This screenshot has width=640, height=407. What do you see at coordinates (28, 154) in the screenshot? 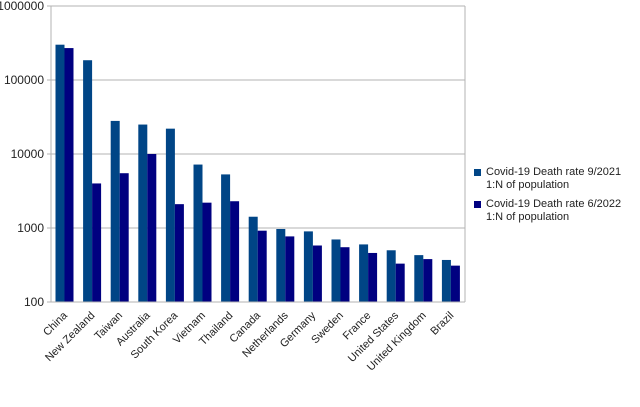
I see `y-tick-label: 10000` at bounding box center [28, 154].